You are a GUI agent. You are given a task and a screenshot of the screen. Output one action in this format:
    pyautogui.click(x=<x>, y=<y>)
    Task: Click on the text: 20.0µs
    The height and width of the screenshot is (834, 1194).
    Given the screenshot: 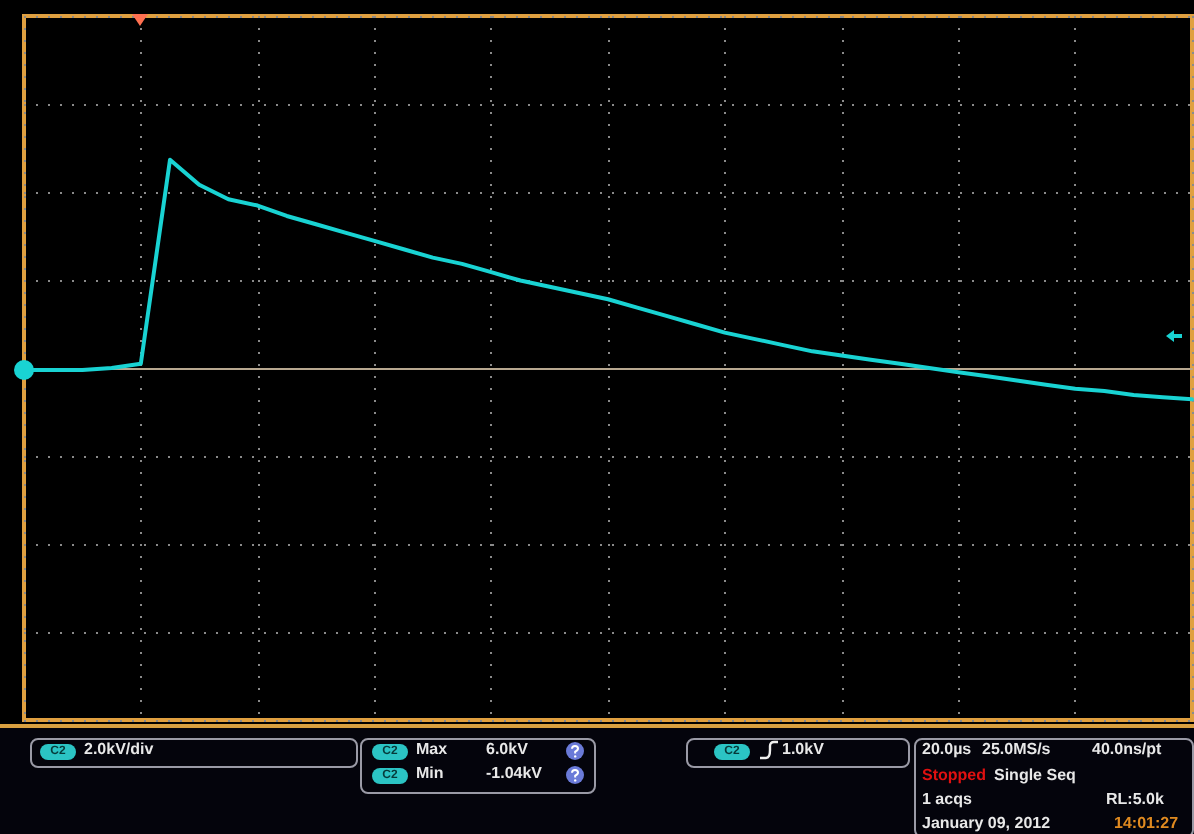 What is the action you would take?
    pyautogui.click(x=947, y=750)
    